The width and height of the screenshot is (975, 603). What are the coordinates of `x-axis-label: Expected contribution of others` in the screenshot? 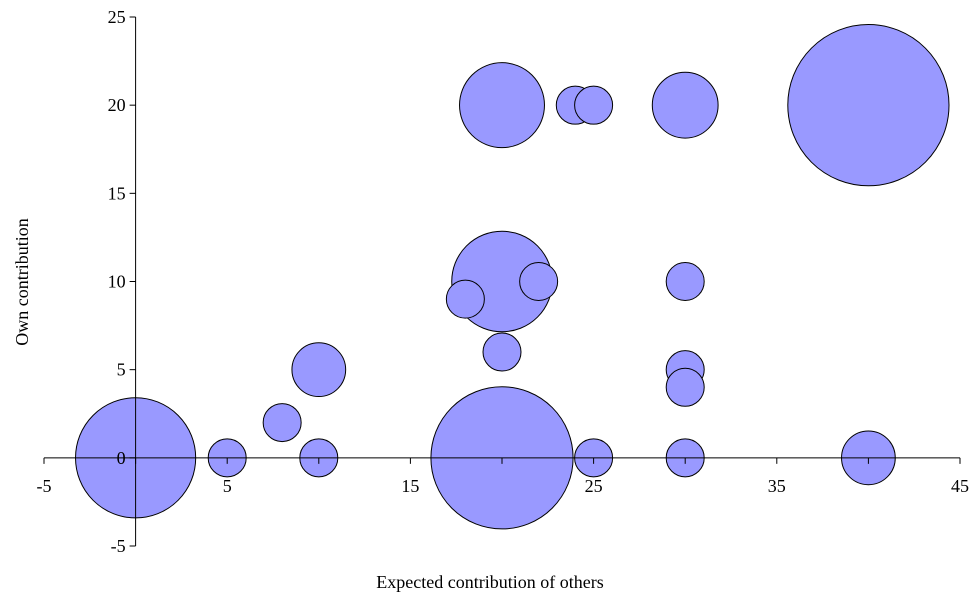 It's located at (489, 582).